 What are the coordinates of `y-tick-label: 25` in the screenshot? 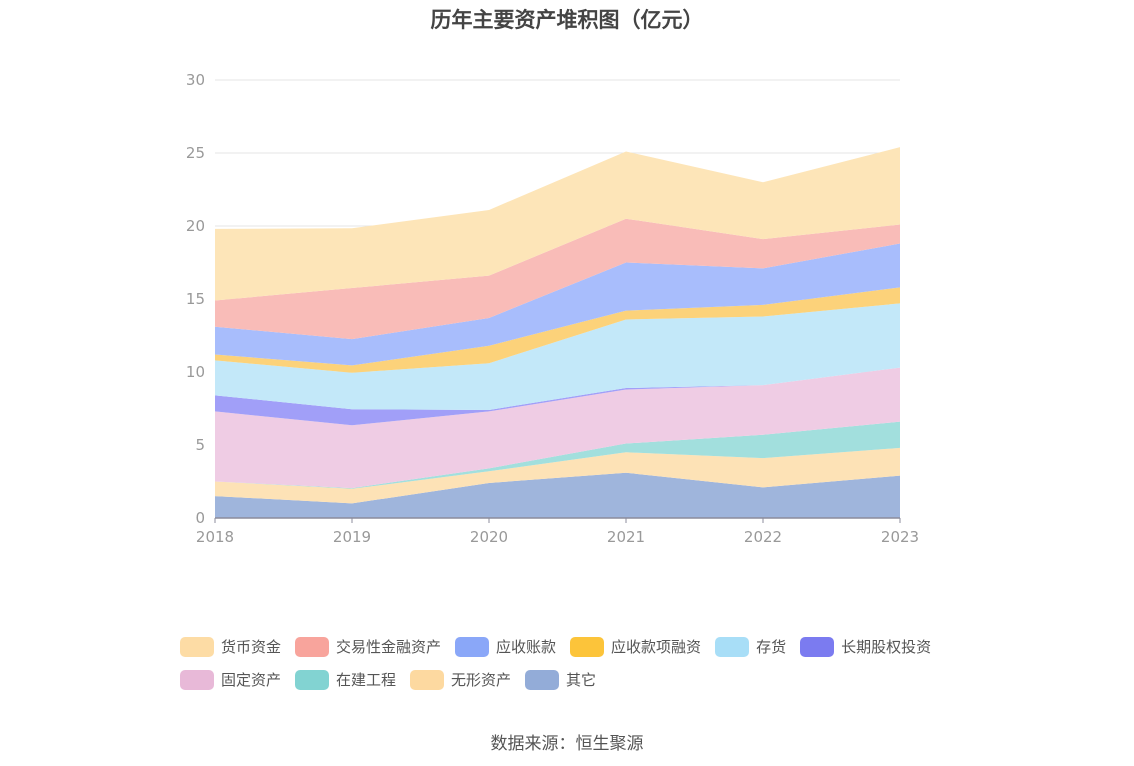 It's located at (195, 153).